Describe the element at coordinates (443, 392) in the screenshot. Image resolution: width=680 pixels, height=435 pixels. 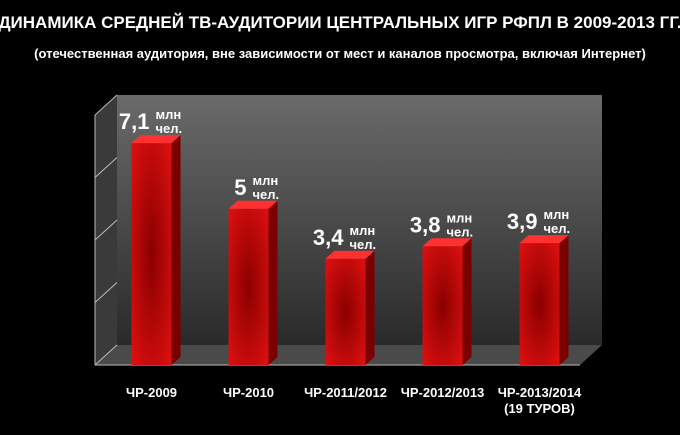
I see `x-tick-label: ЧР-2012/2013` at that location.